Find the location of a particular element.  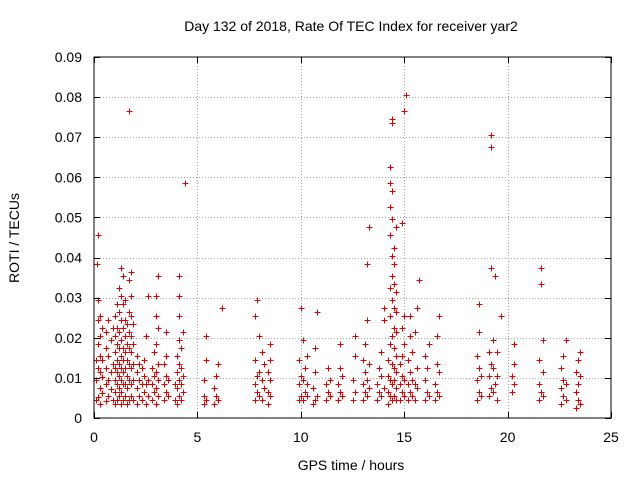

y-tick-label: 0.09 is located at coordinates (68, 57).